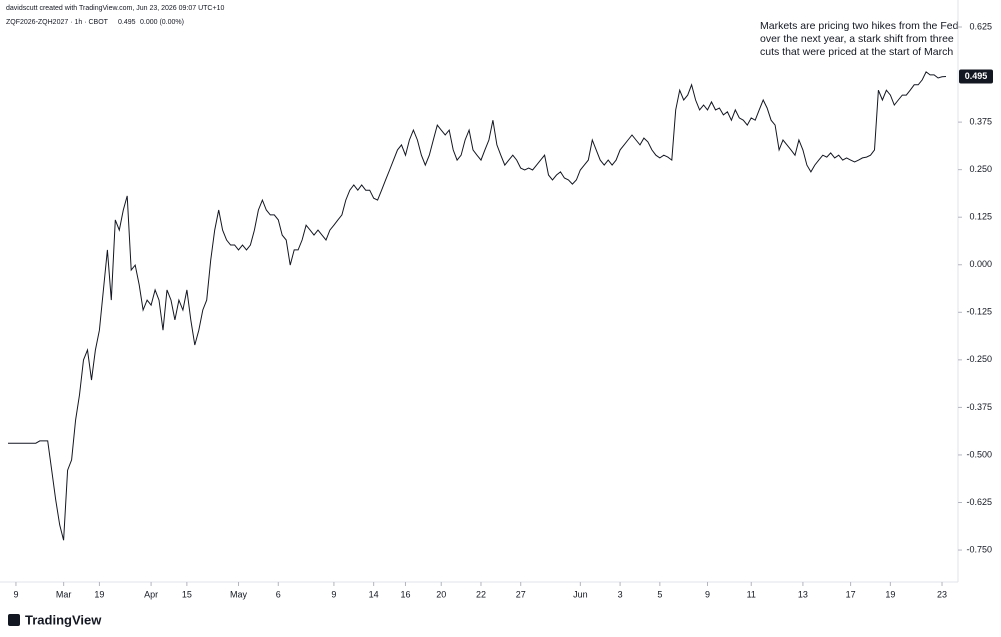  Describe the element at coordinates (979, 502) in the screenshot. I see `y-tick-label: -0.625` at that location.